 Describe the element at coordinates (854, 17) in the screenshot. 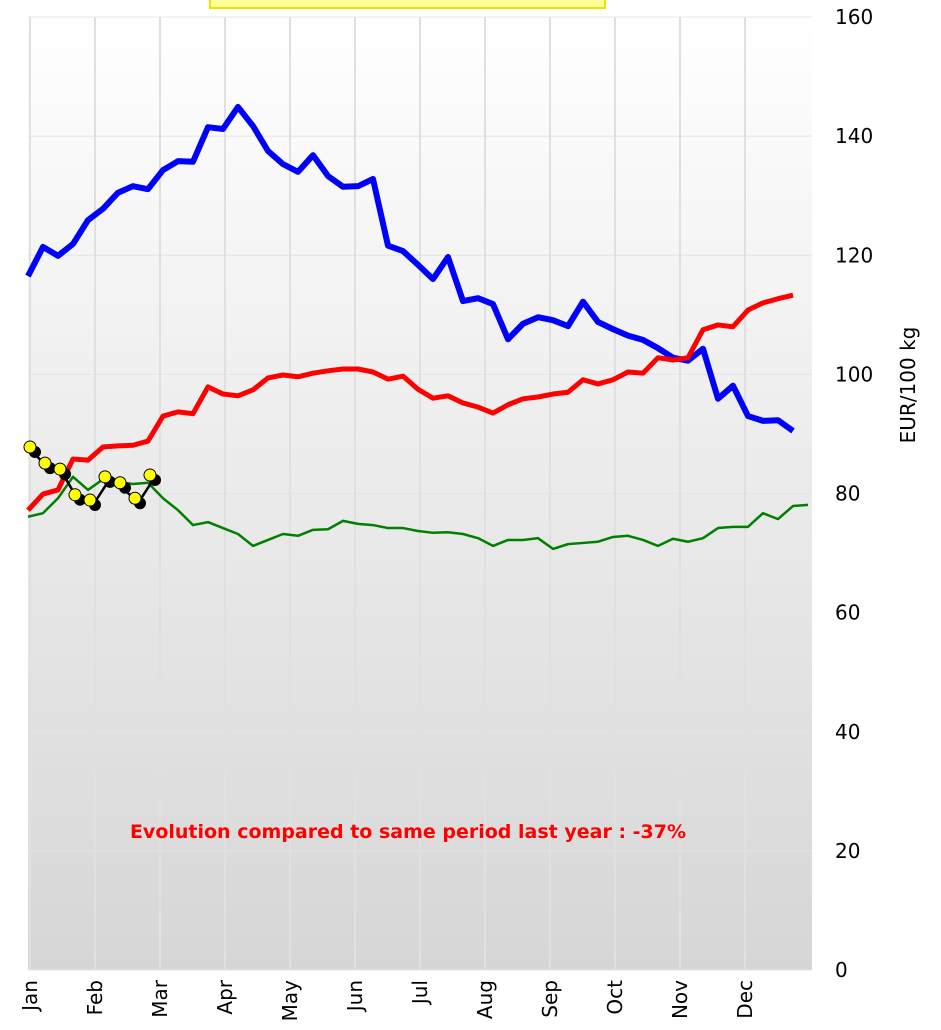

I see `y-tick-label: 160` at that location.